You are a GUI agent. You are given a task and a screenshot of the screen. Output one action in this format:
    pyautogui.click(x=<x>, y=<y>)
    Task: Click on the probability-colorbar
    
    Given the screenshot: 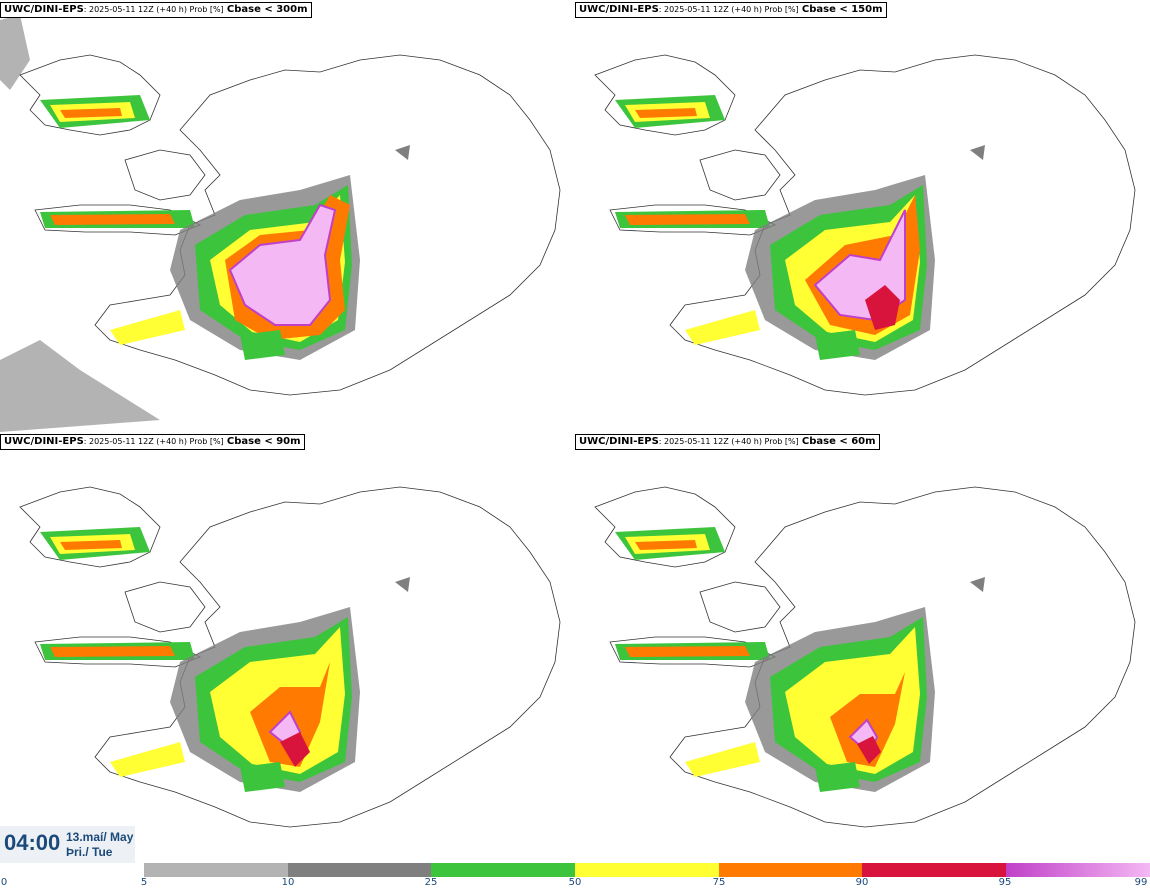 What is the action you would take?
    pyautogui.click(x=647, y=870)
    